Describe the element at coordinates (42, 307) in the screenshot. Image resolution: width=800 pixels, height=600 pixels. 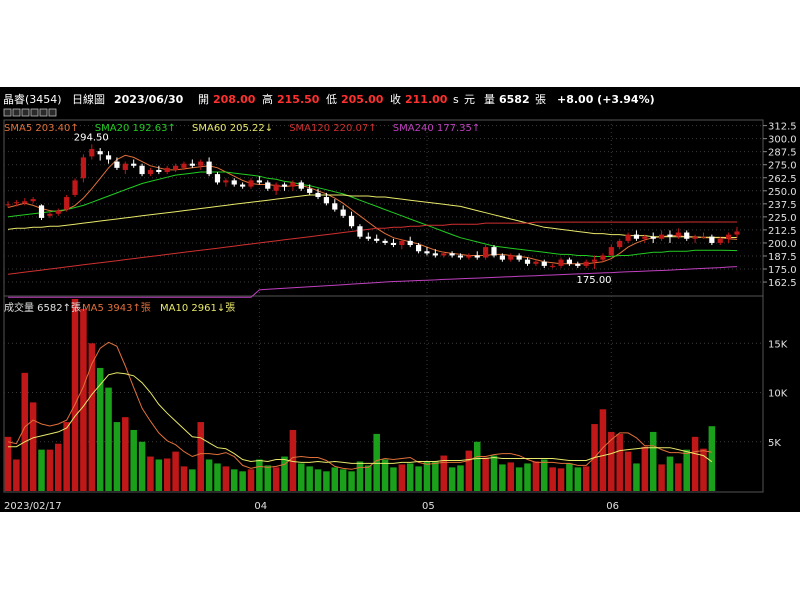
I see `legend-成交量: 成交量 6582↑張` at that location.